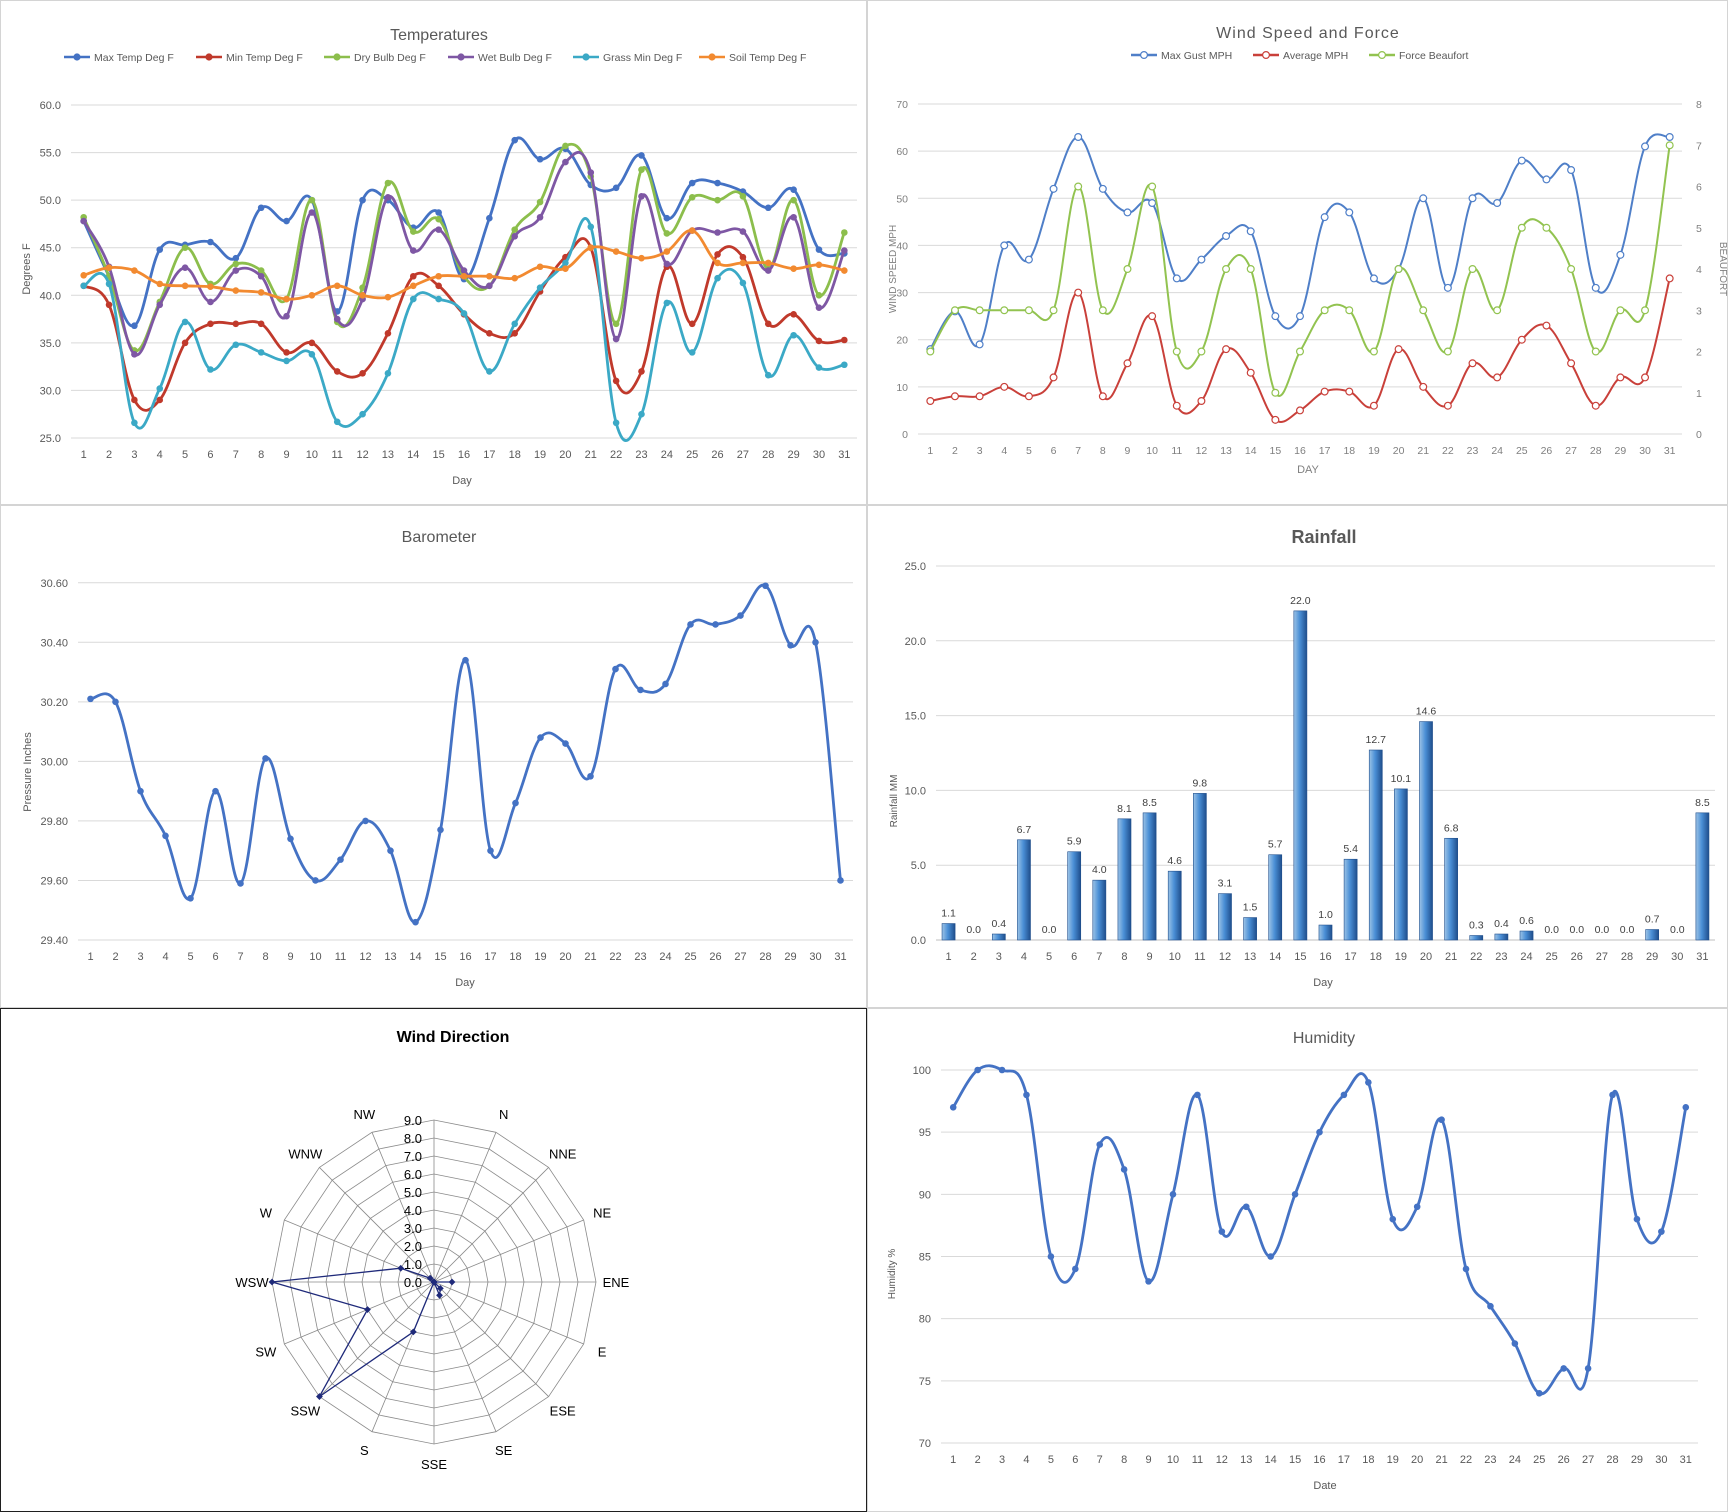 The image size is (1728, 1512). What do you see at coordinates (90, 957) in the screenshot?
I see `baro-xtick-label: 1` at bounding box center [90, 957].